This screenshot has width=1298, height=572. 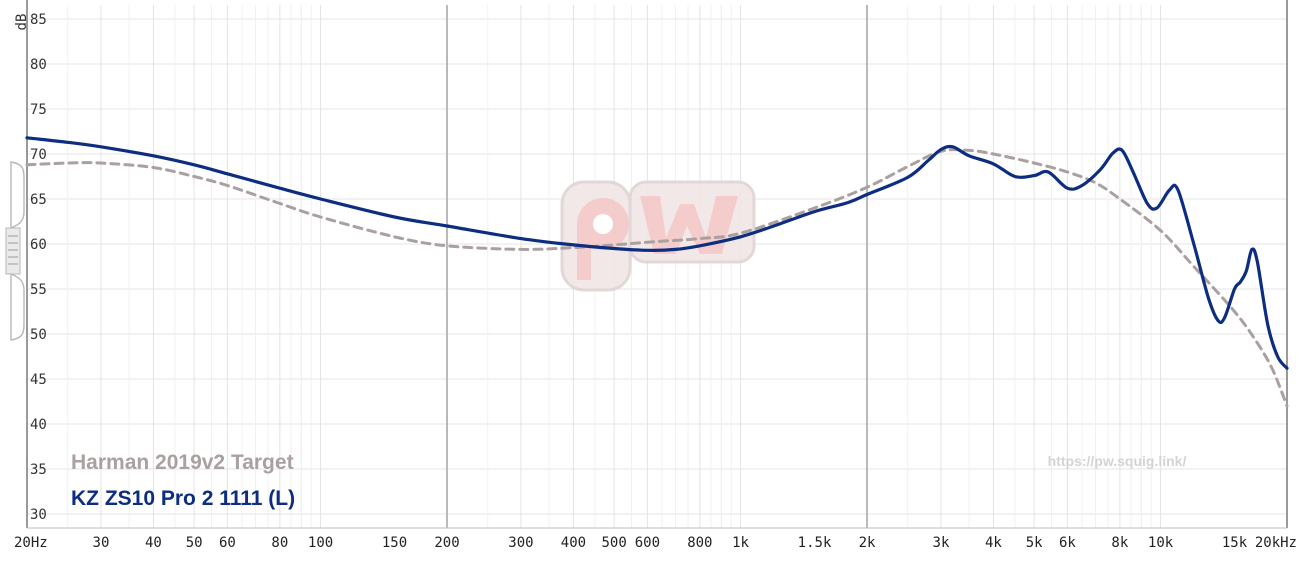 What do you see at coordinates (1117, 461) in the screenshot?
I see `watermark-url: https://pw.squig.link/` at bounding box center [1117, 461].